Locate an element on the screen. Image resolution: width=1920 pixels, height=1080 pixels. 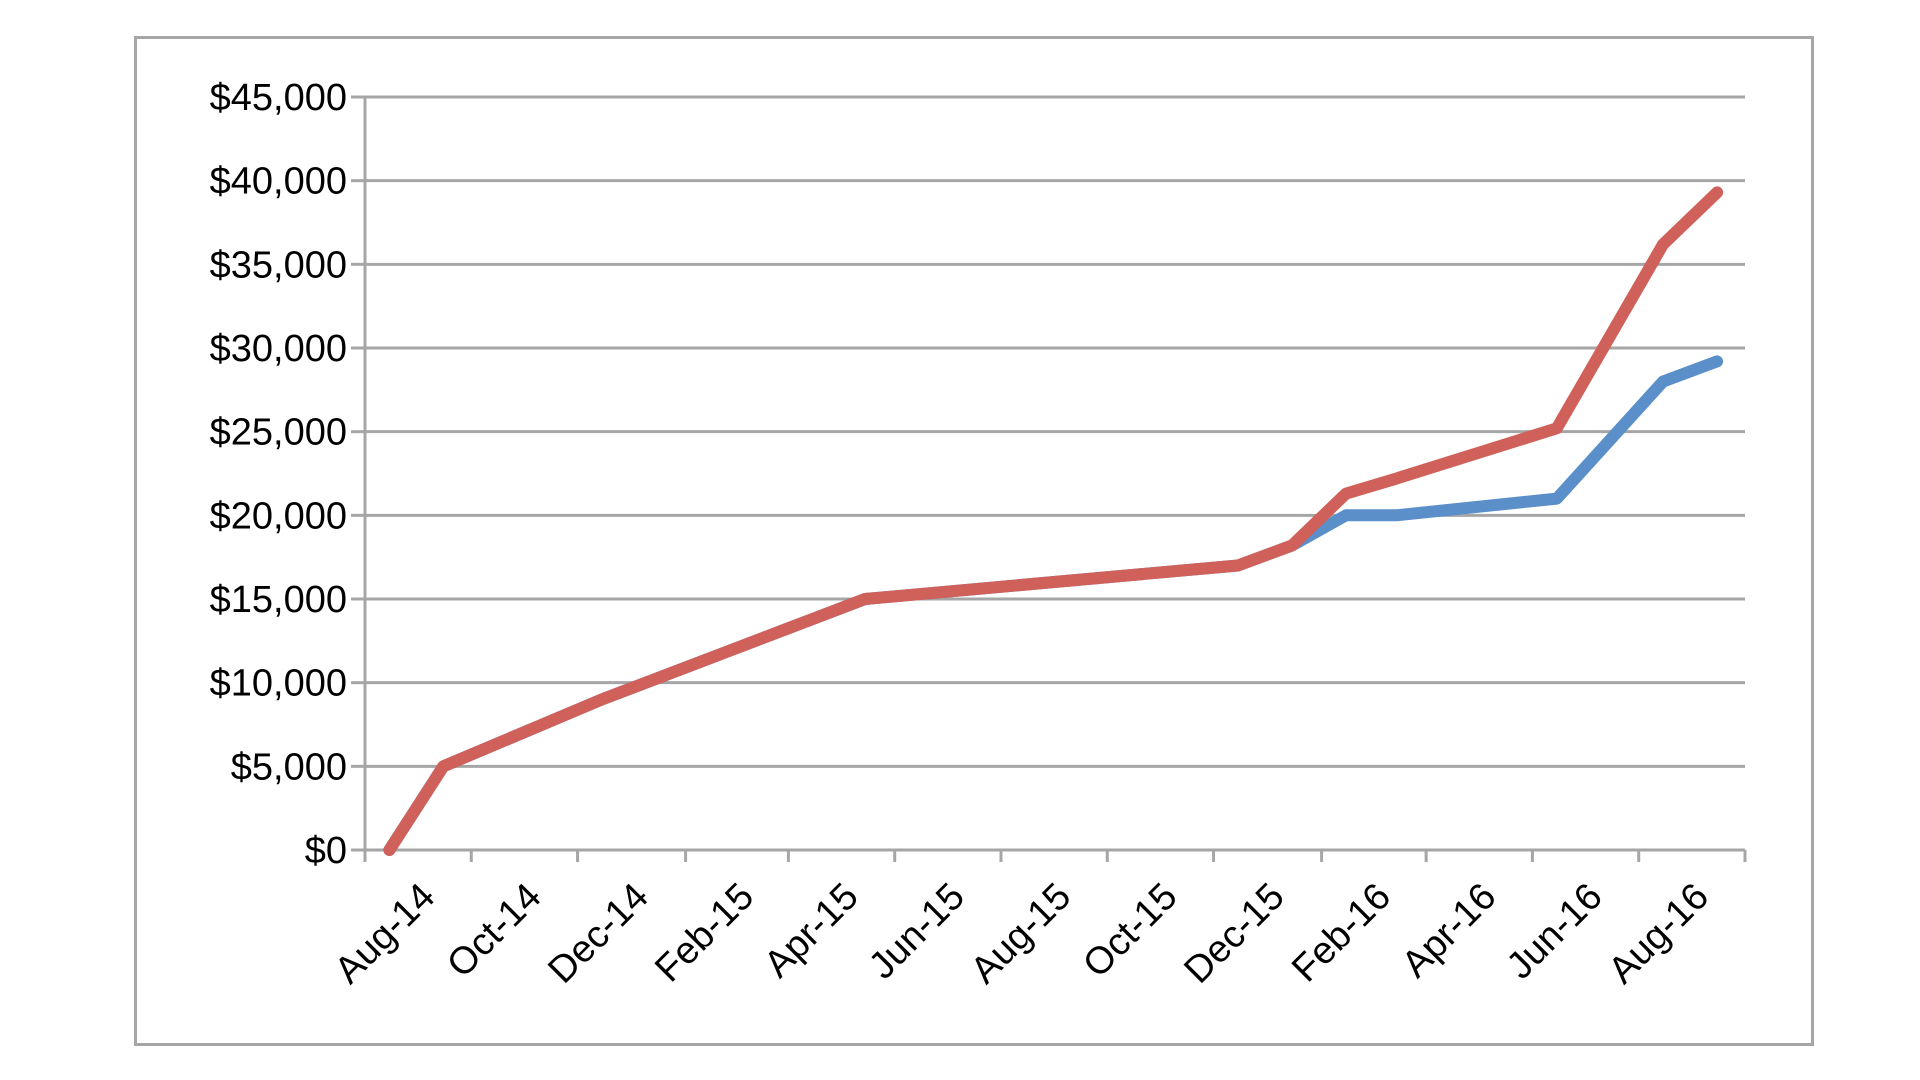
y-axis-tick-label: $15,000 is located at coordinates (278, 600).